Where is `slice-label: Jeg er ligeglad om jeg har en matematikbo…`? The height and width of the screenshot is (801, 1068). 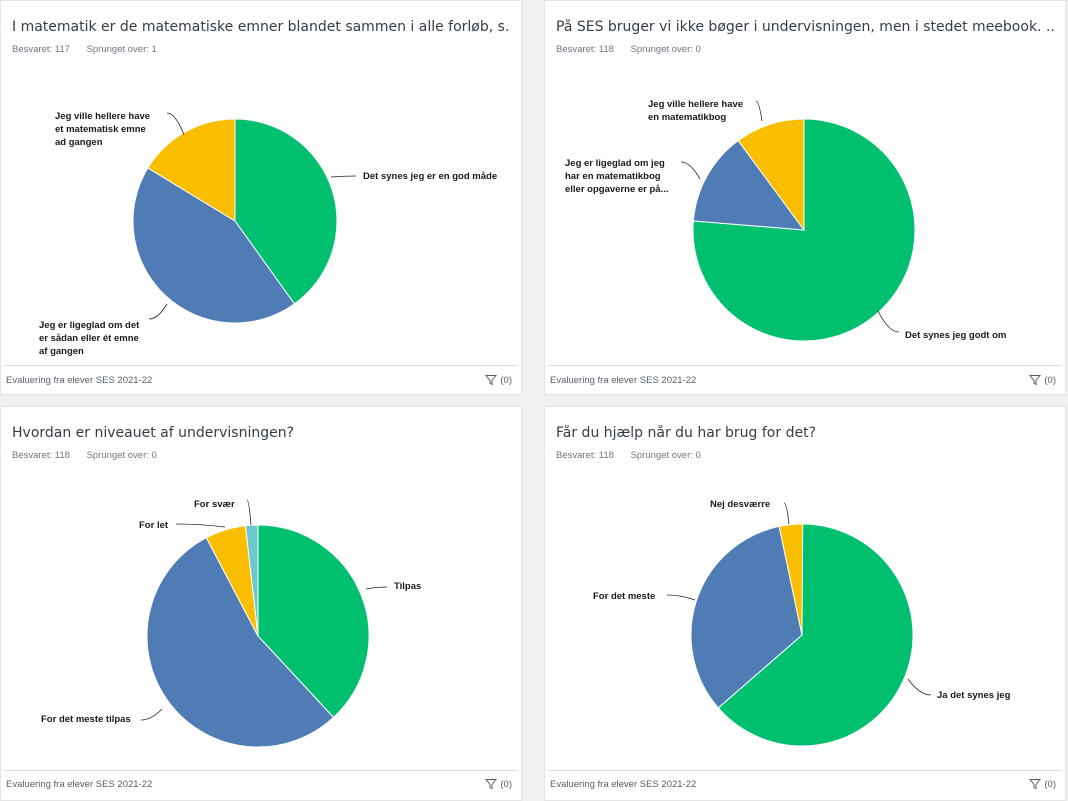 slice-label: Jeg er ligeglad om jeg har en matematikbo… is located at coordinates (617, 176).